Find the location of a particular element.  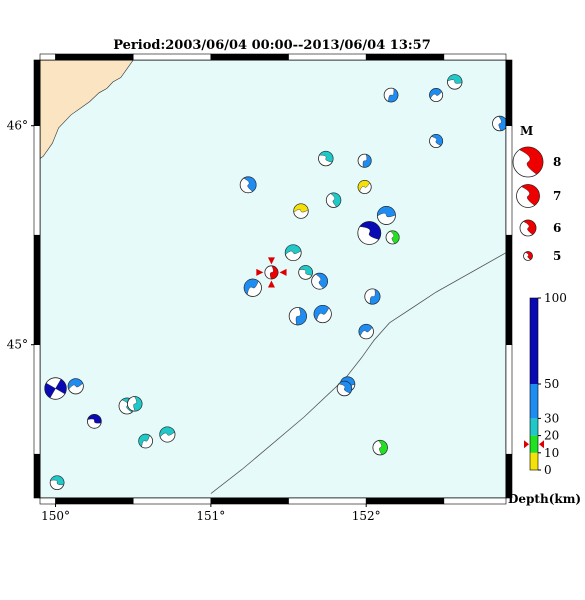

land-mass is located at coordinates (86, 109).